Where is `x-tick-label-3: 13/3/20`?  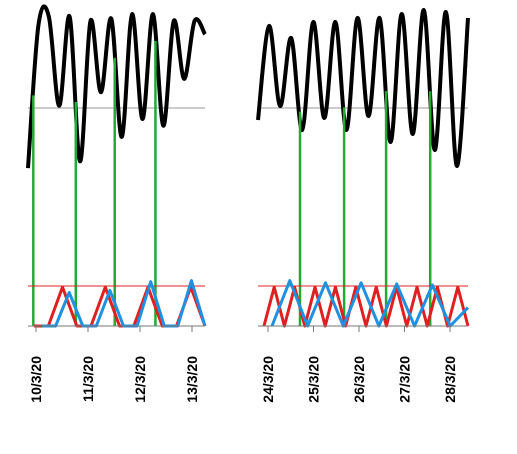 x-tick-label-3: 13/3/20 is located at coordinates (192, 379).